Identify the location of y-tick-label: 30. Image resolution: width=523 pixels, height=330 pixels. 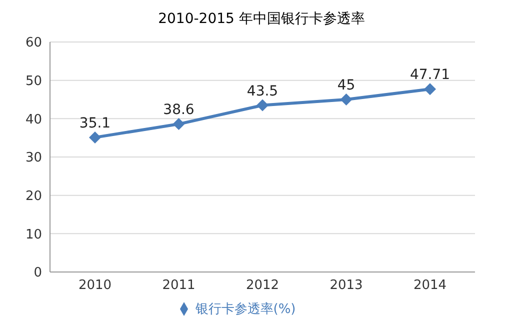
(33, 158).